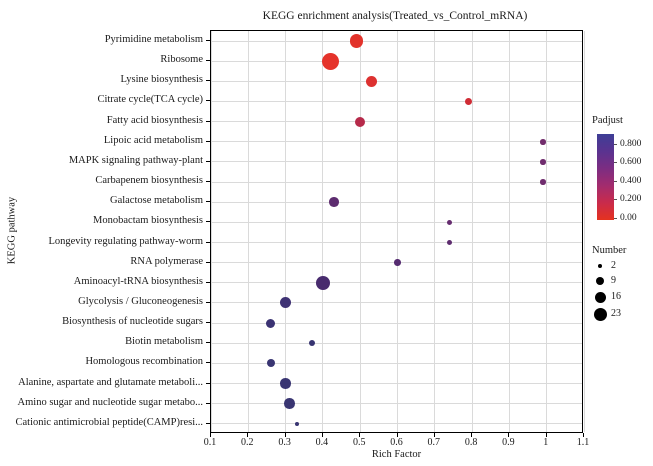 This screenshot has height=466, width=653. What do you see at coordinates (161, 80) in the screenshot?
I see `y-tick-label: Lysine biosynthesis` at bounding box center [161, 80].